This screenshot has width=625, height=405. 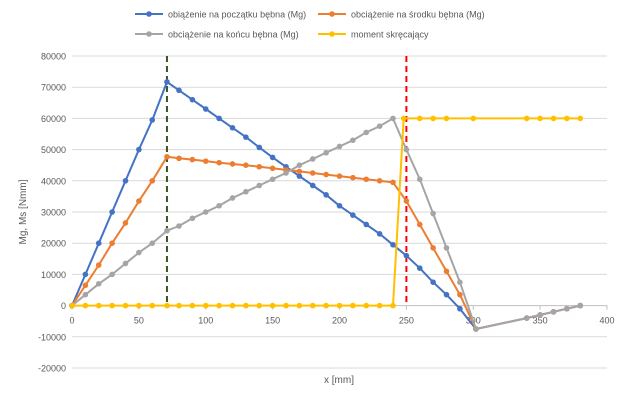 I want to click on legend-item: moment skręcający, so click(x=373, y=35).